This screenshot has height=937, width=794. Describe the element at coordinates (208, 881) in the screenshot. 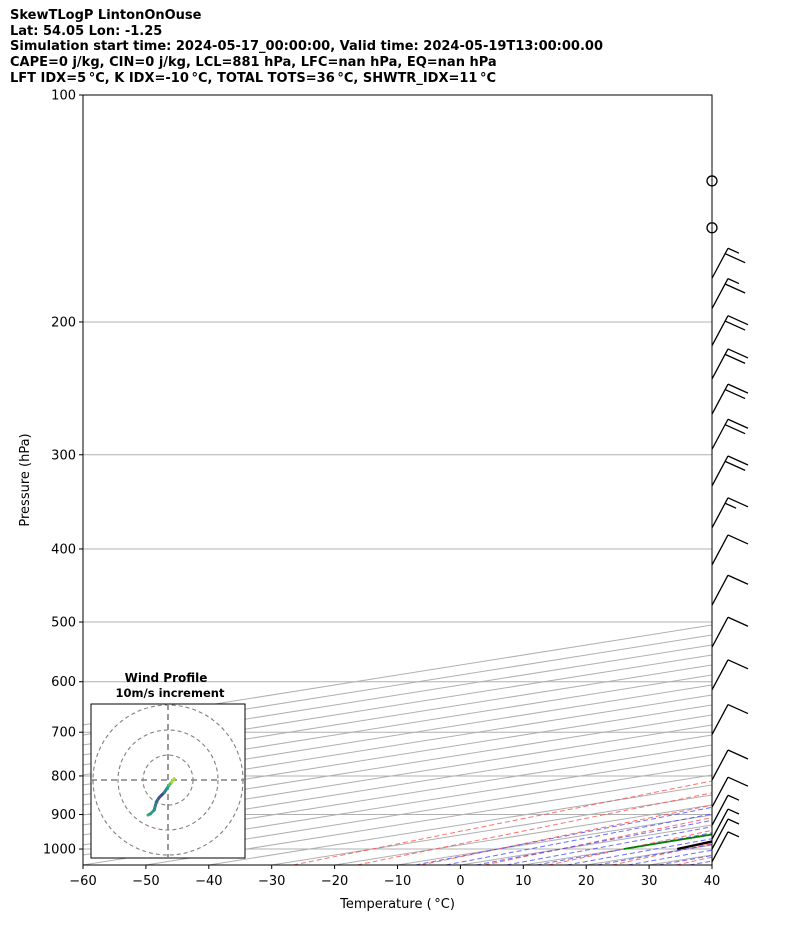

I see `x-tick-label: −40` at that location.